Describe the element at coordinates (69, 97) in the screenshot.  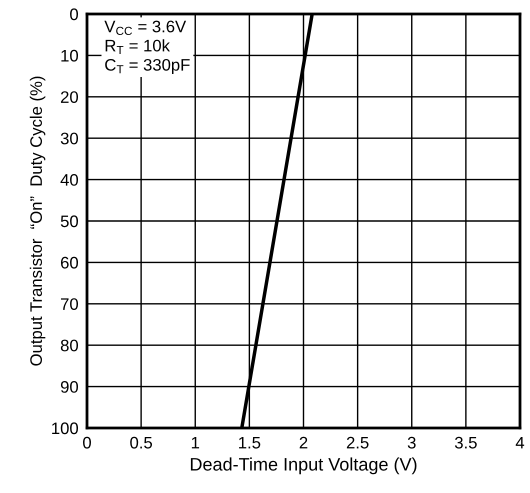
I see `y-tick-label: 20` at that location.